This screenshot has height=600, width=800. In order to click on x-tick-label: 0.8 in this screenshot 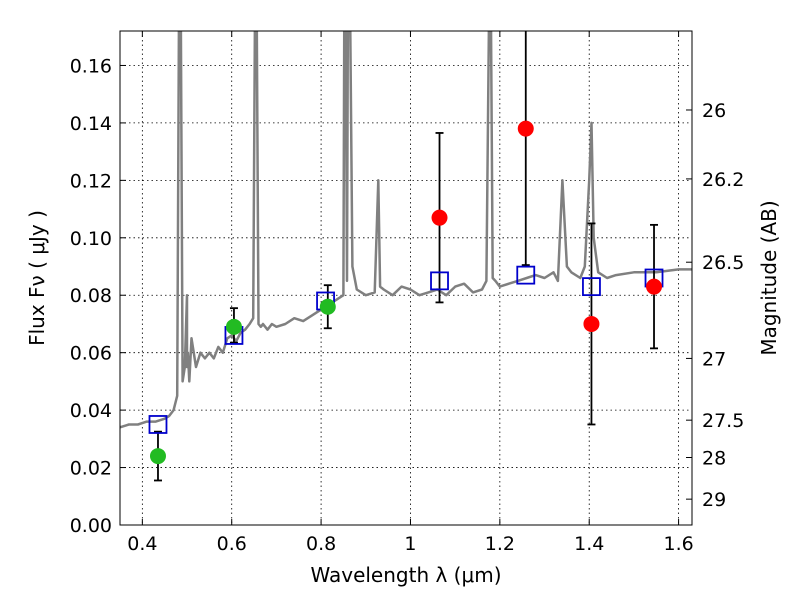, I will do `click(321, 544)`.